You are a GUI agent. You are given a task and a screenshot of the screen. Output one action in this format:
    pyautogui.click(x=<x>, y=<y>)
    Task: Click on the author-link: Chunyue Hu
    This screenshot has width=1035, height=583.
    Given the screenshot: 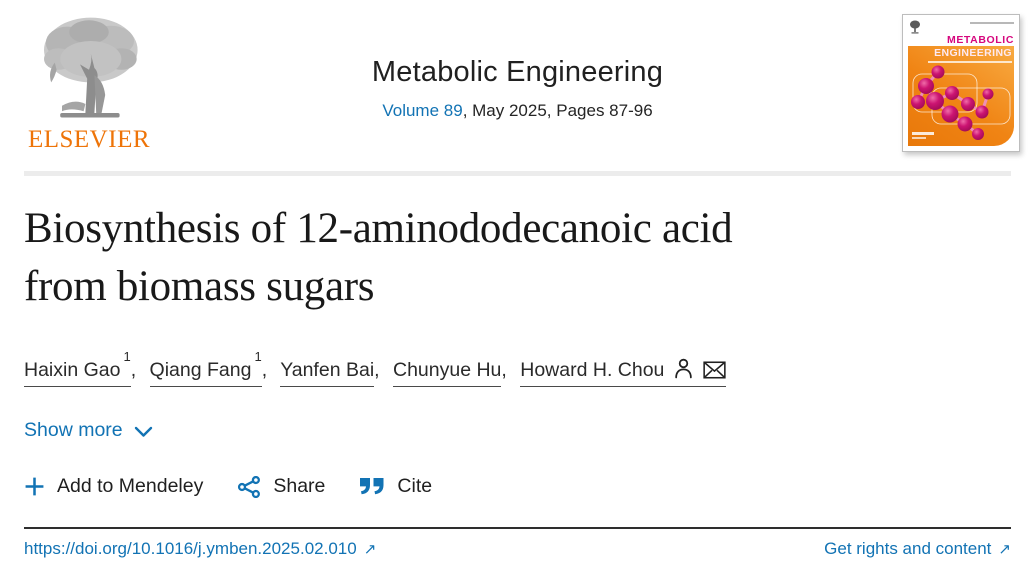 What is the action you would take?
    pyautogui.click(x=447, y=372)
    